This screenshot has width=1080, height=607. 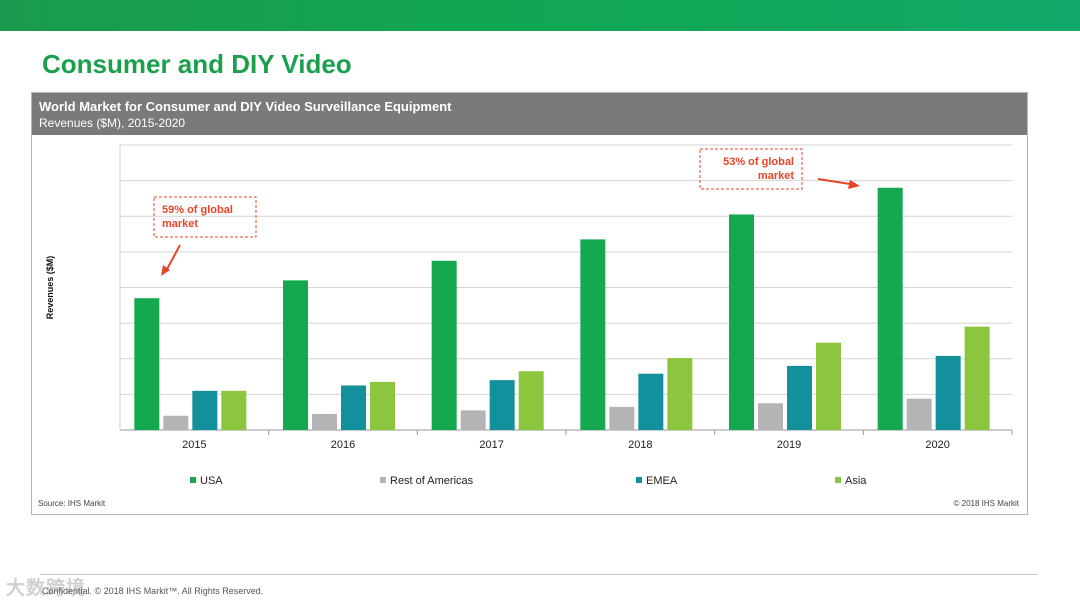 I want to click on bar-usa-2019, so click(x=741, y=322).